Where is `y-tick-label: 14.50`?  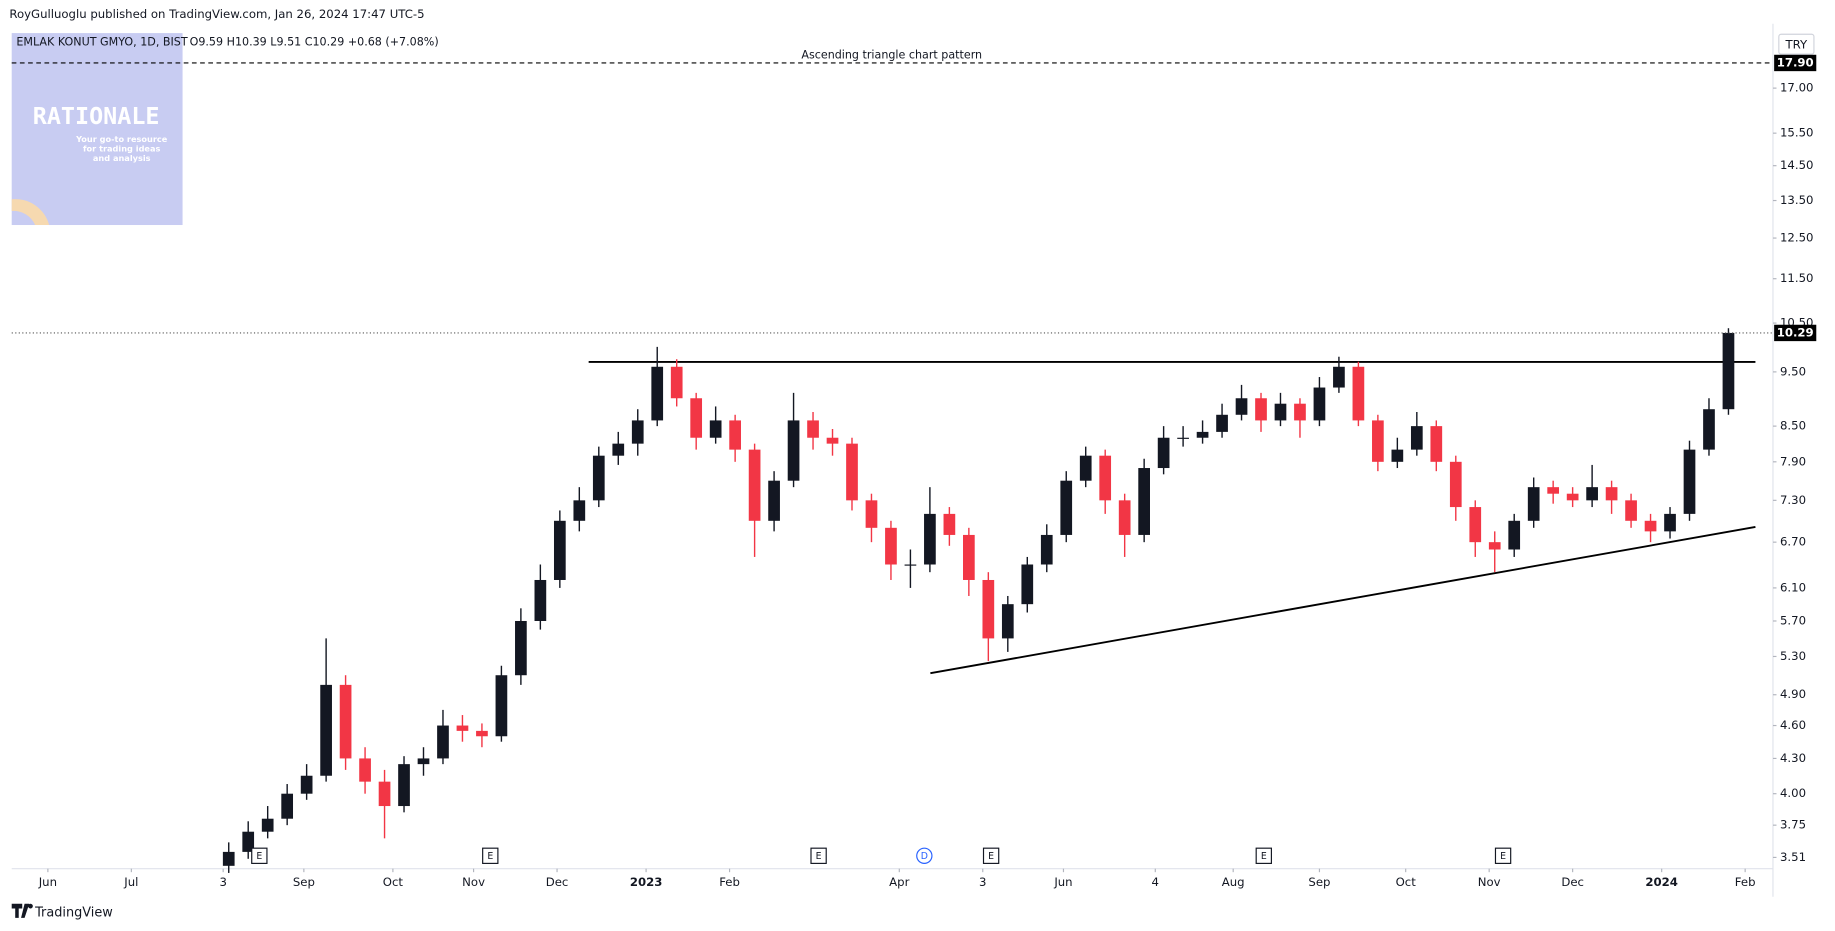
y-tick-label: 14.50 is located at coordinates (1796, 165).